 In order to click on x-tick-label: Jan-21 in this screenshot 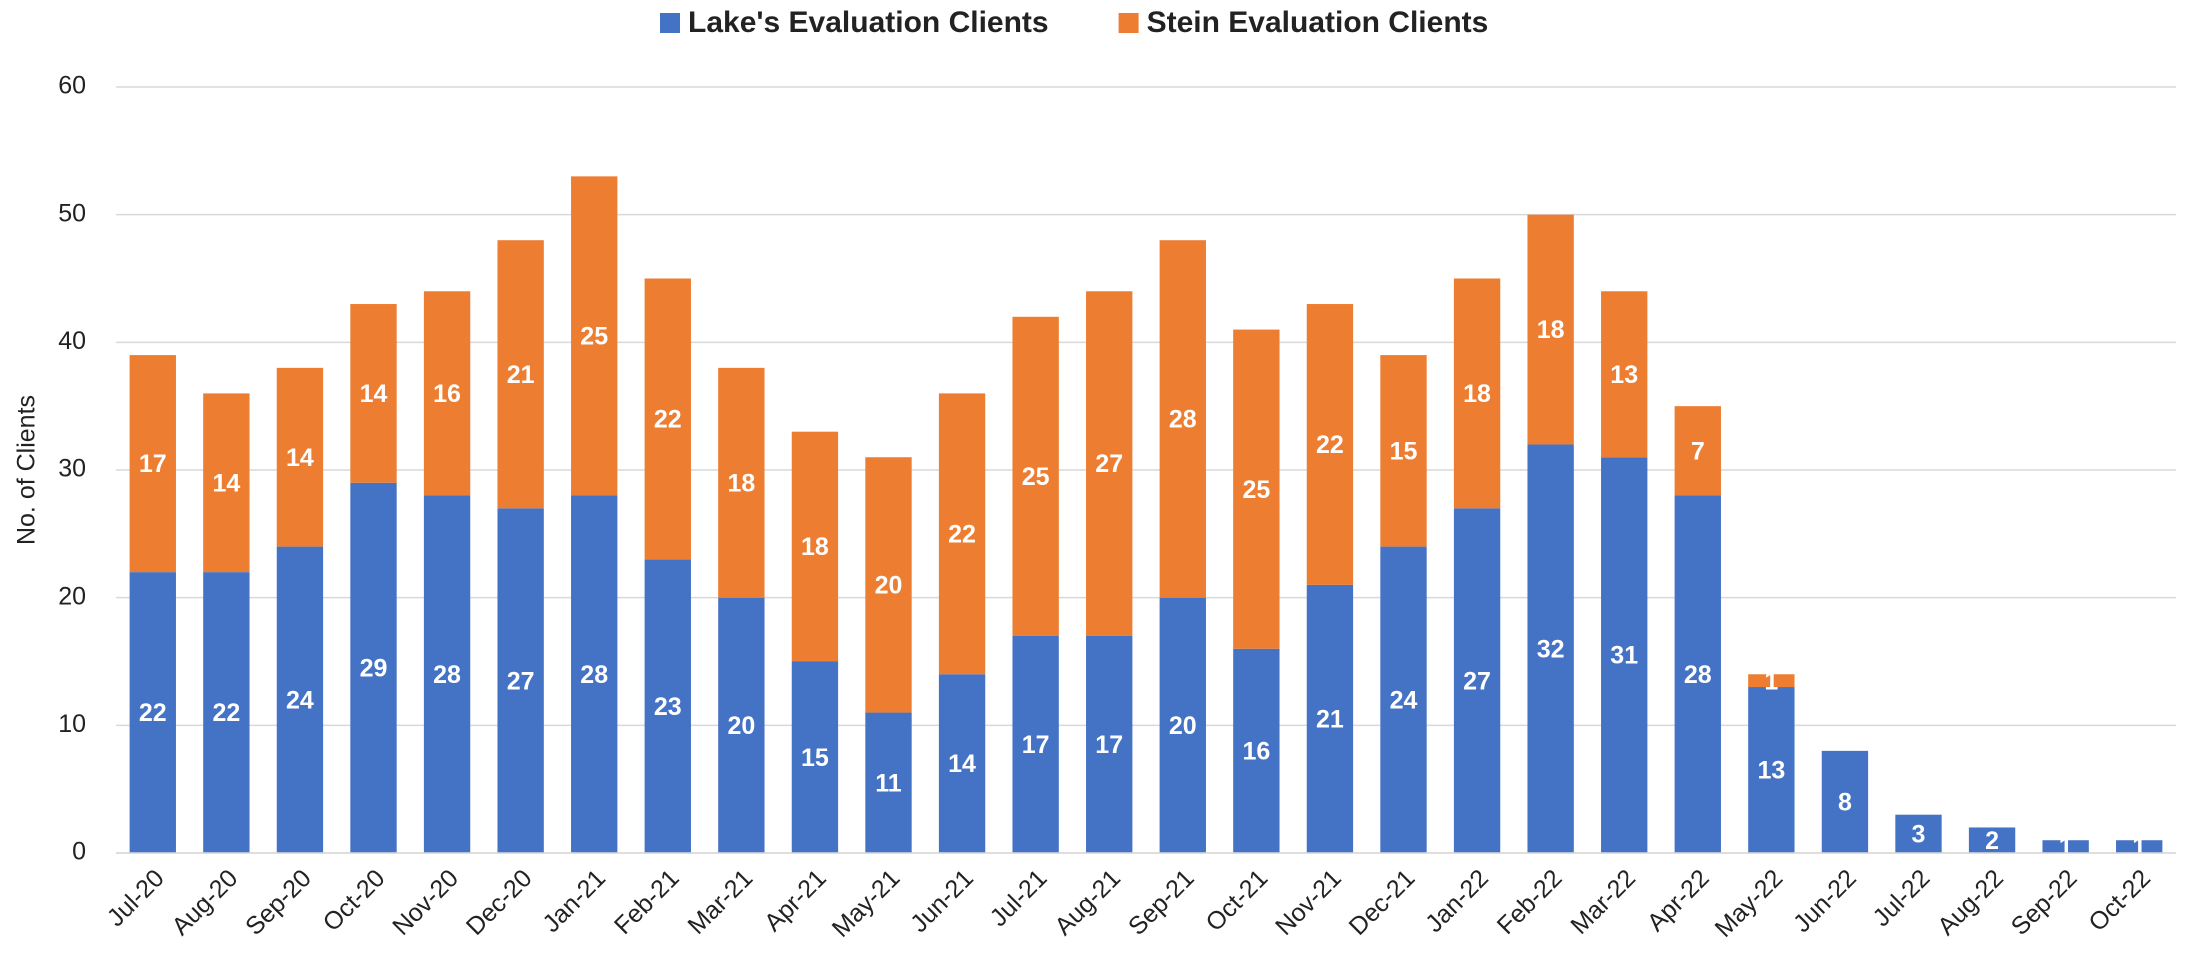, I will do `click(574, 901)`.